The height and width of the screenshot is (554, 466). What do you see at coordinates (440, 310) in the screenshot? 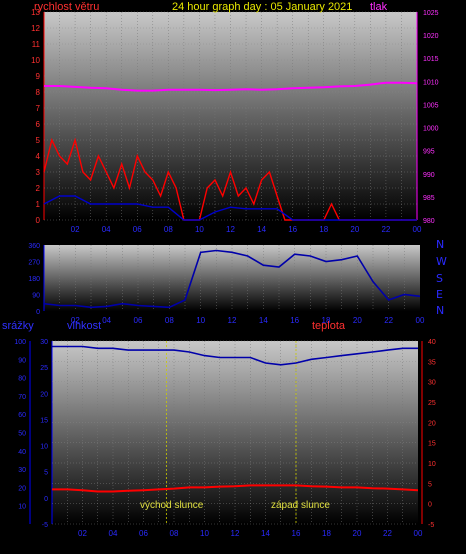
I see `compass-north-bottom: N` at bounding box center [440, 310].